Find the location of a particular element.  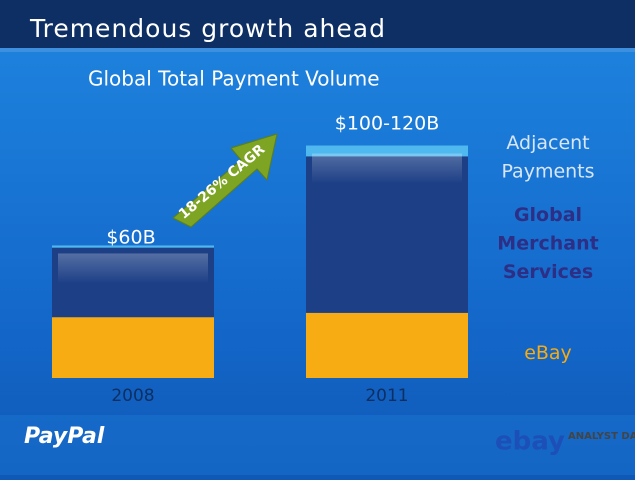

legend-label: Global Merchant Services is located at coordinates (547, 243).